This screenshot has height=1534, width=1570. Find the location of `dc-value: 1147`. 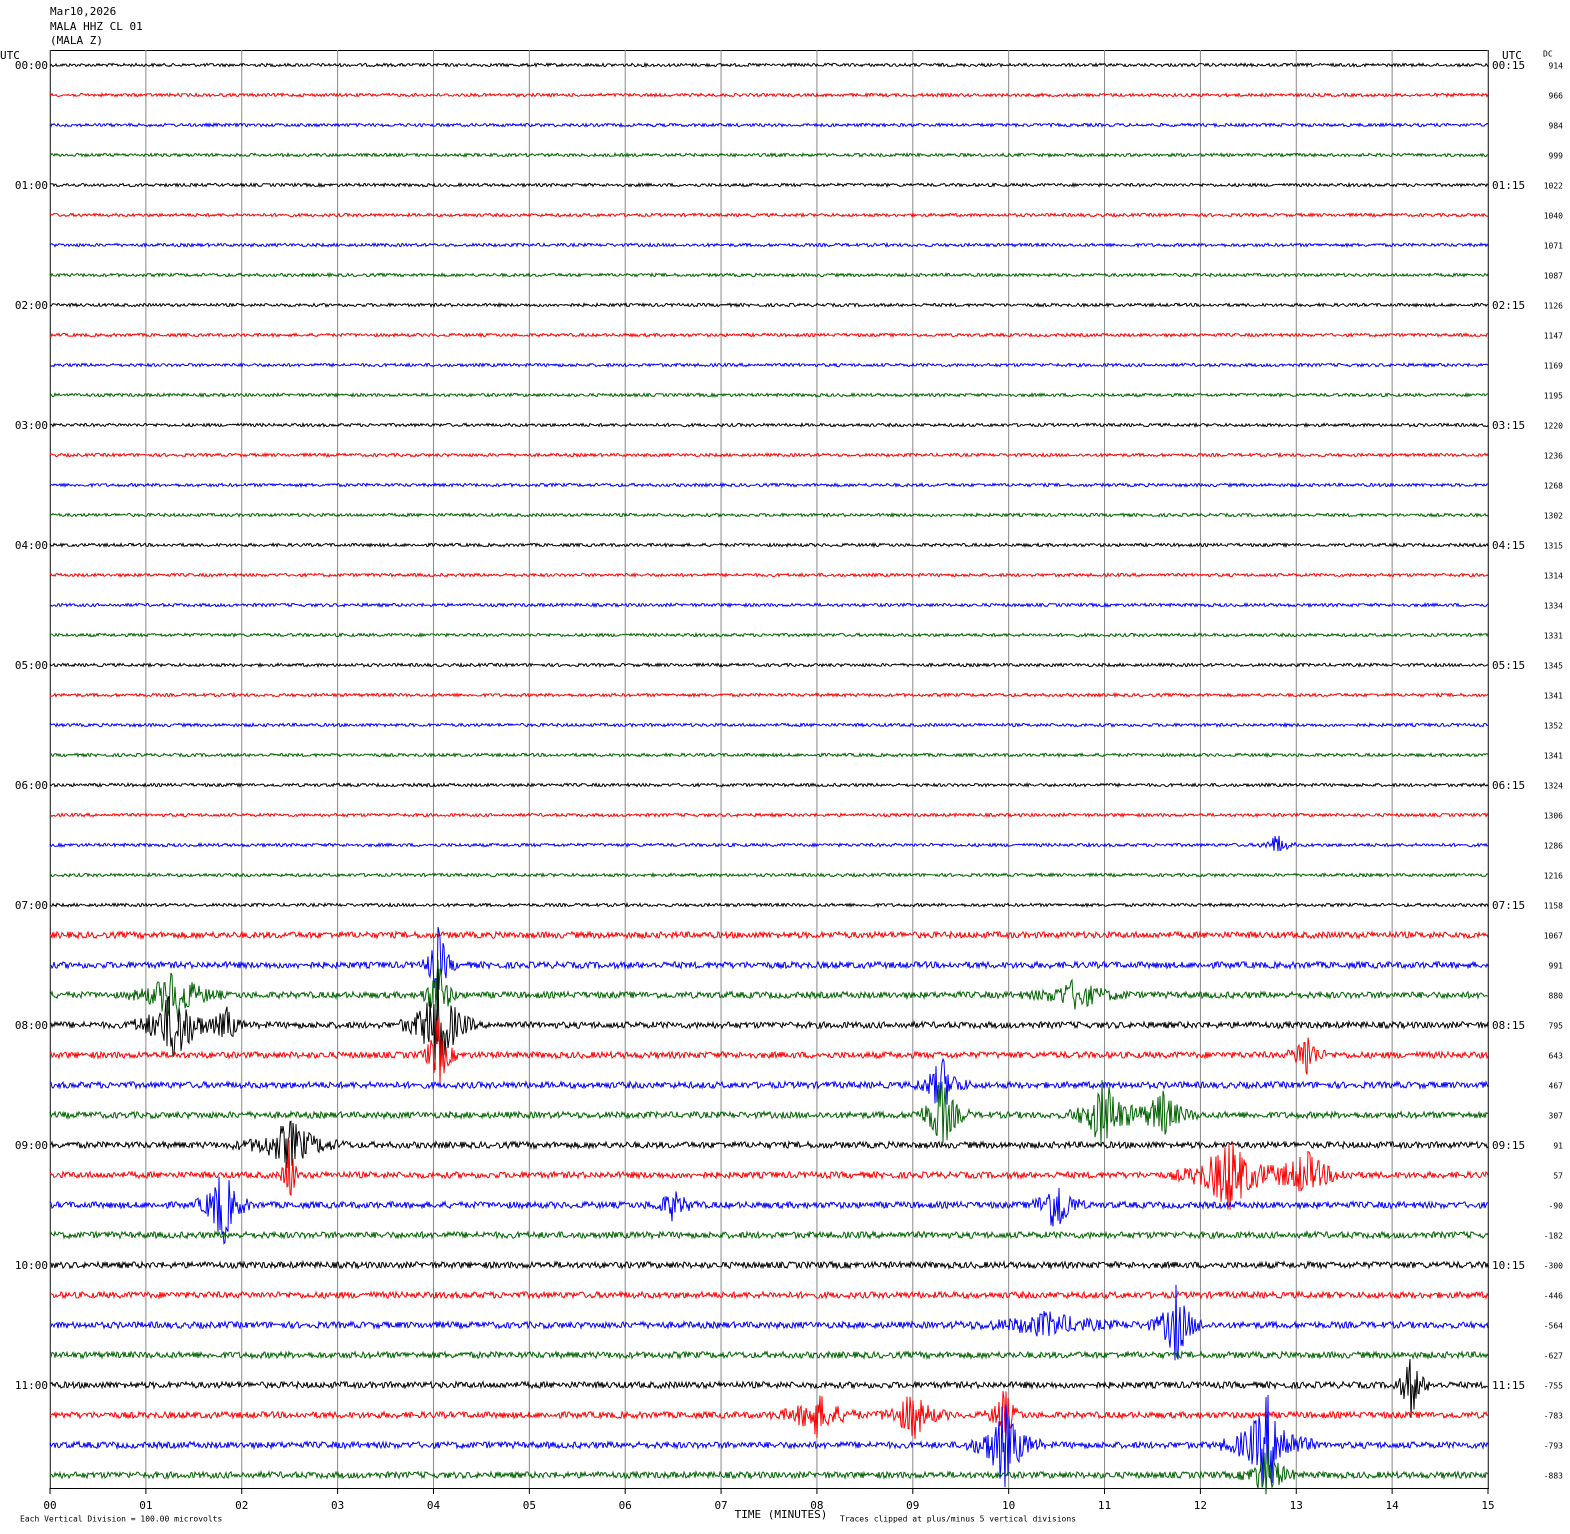

dc-value: 1147 is located at coordinates (1553, 336).